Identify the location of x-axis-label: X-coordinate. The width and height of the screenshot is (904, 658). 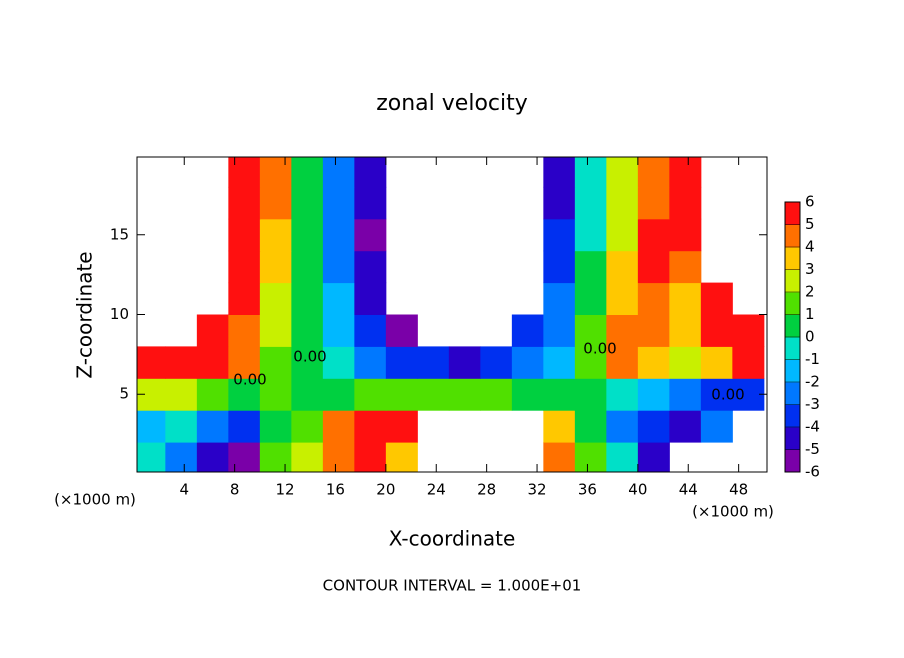
(452, 539).